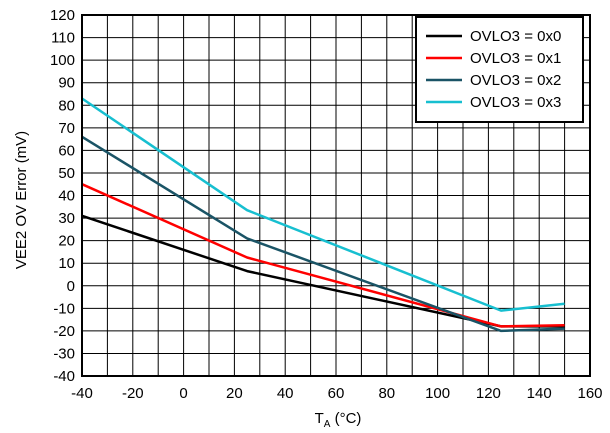 The width and height of the screenshot is (610, 433). What do you see at coordinates (285, 393) in the screenshot?
I see `x-tick-label: 40` at bounding box center [285, 393].